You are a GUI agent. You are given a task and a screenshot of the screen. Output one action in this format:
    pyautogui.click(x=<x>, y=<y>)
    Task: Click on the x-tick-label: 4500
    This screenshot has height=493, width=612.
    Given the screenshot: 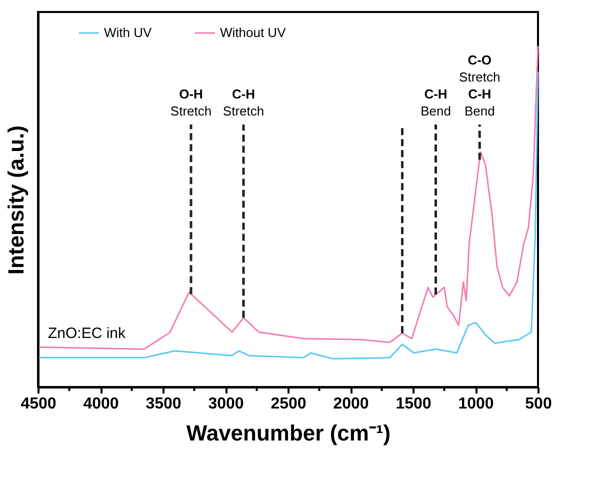 What is the action you would take?
    pyautogui.click(x=38, y=404)
    